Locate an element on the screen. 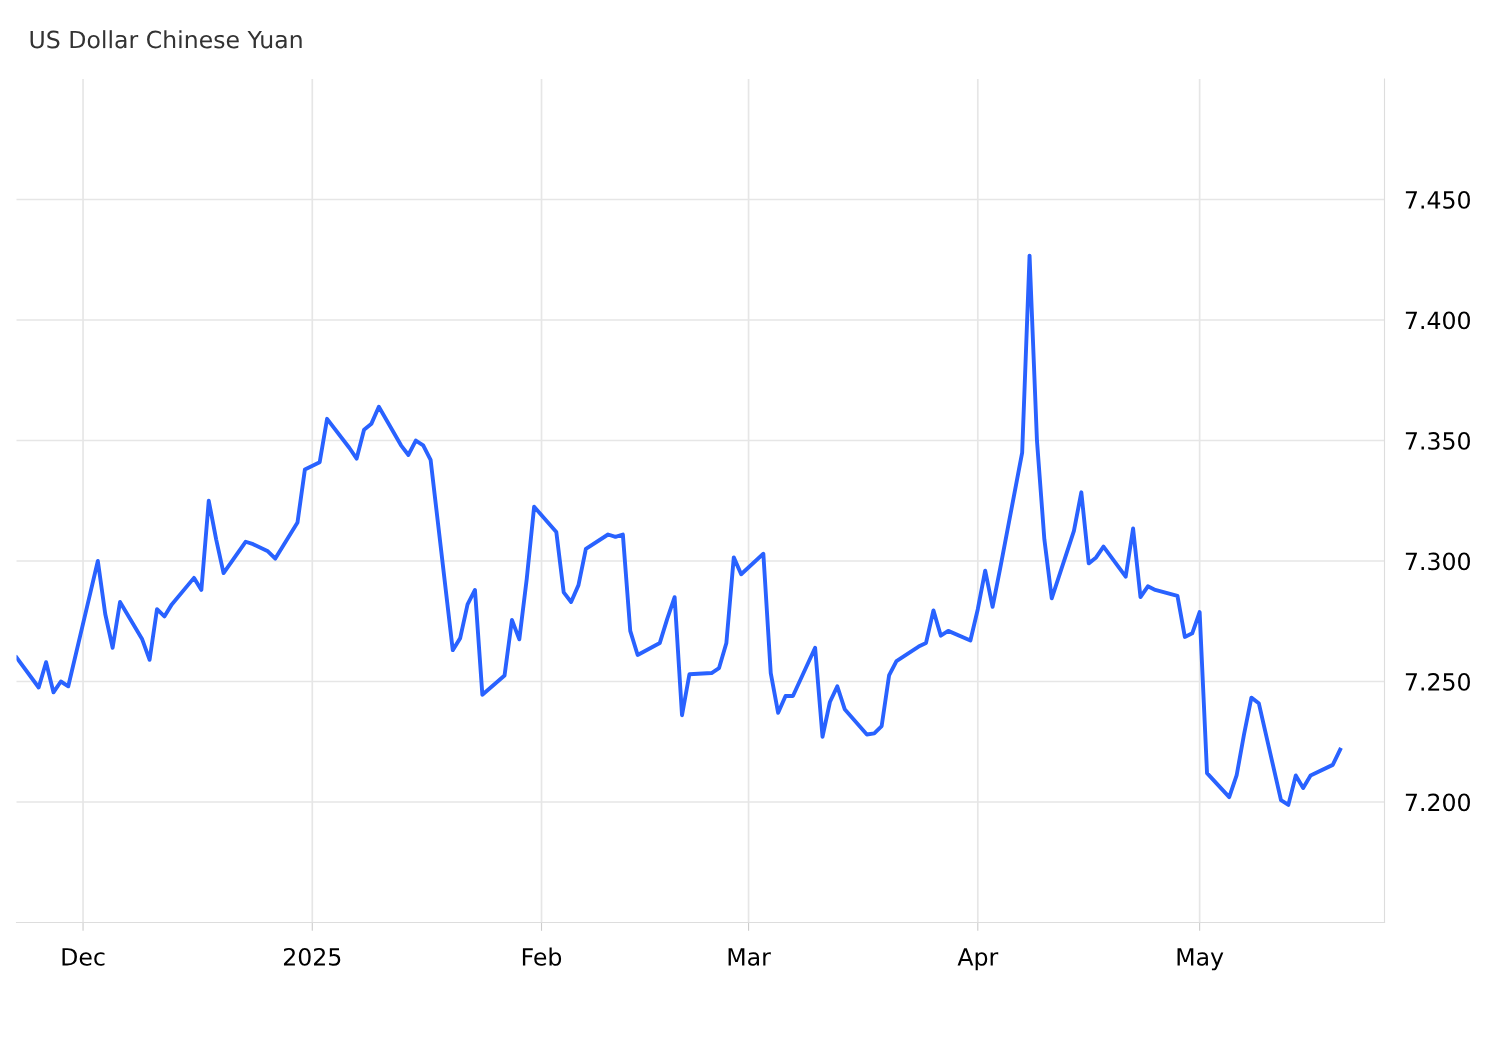 This screenshot has height=1040, width=1500. y-tick-label: 7.250 is located at coordinates (1437, 681).